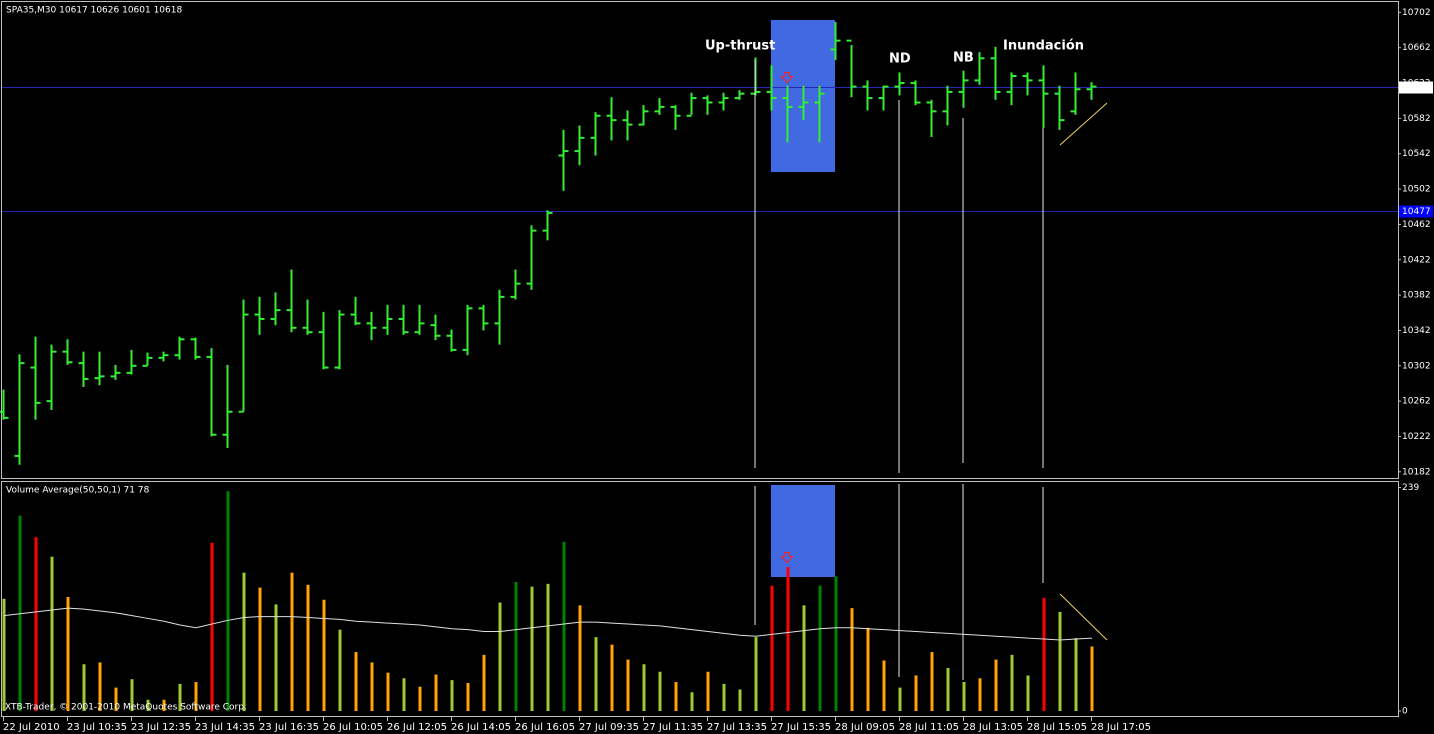 The height and width of the screenshot is (734, 1434). What do you see at coordinates (97, 727) in the screenshot?
I see `x-tick-label: 23 Jul 10:35` at bounding box center [97, 727].